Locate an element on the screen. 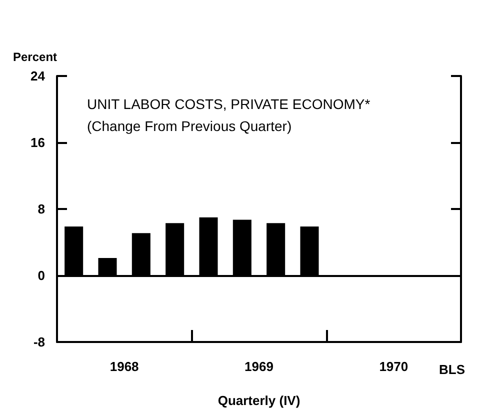 The height and width of the screenshot is (412, 478). text: (Change From Previous Quarter) is located at coordinates (189, 126).